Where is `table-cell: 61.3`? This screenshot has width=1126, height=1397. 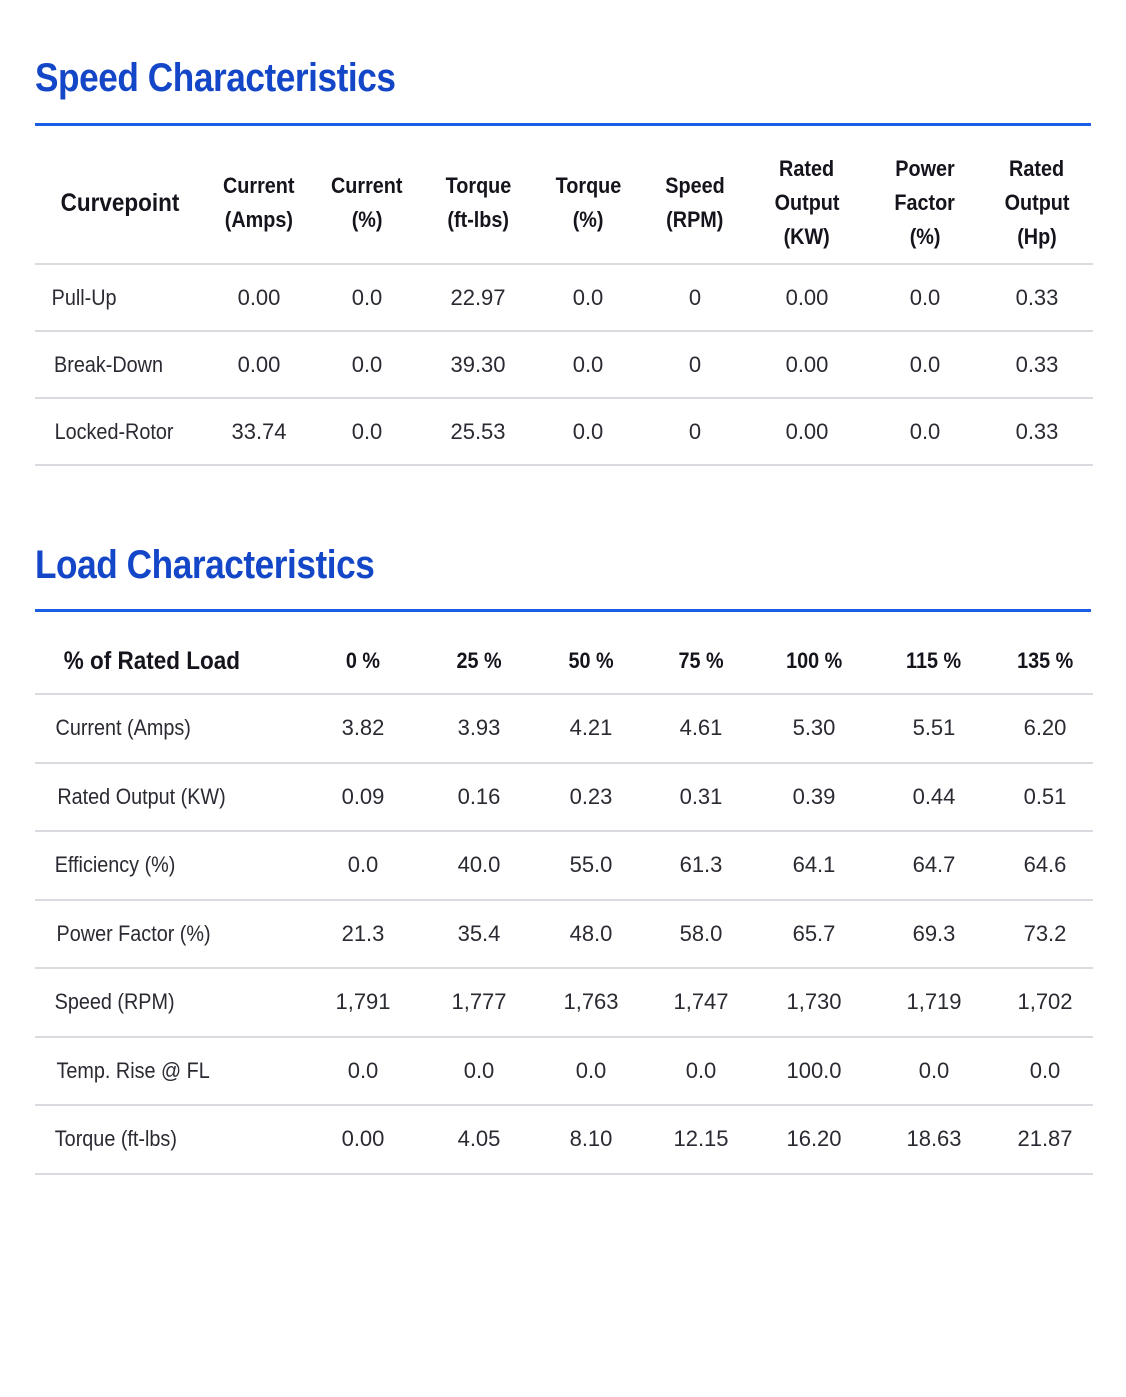
table-cell: 61.3 is located at coordinates (701, 865).